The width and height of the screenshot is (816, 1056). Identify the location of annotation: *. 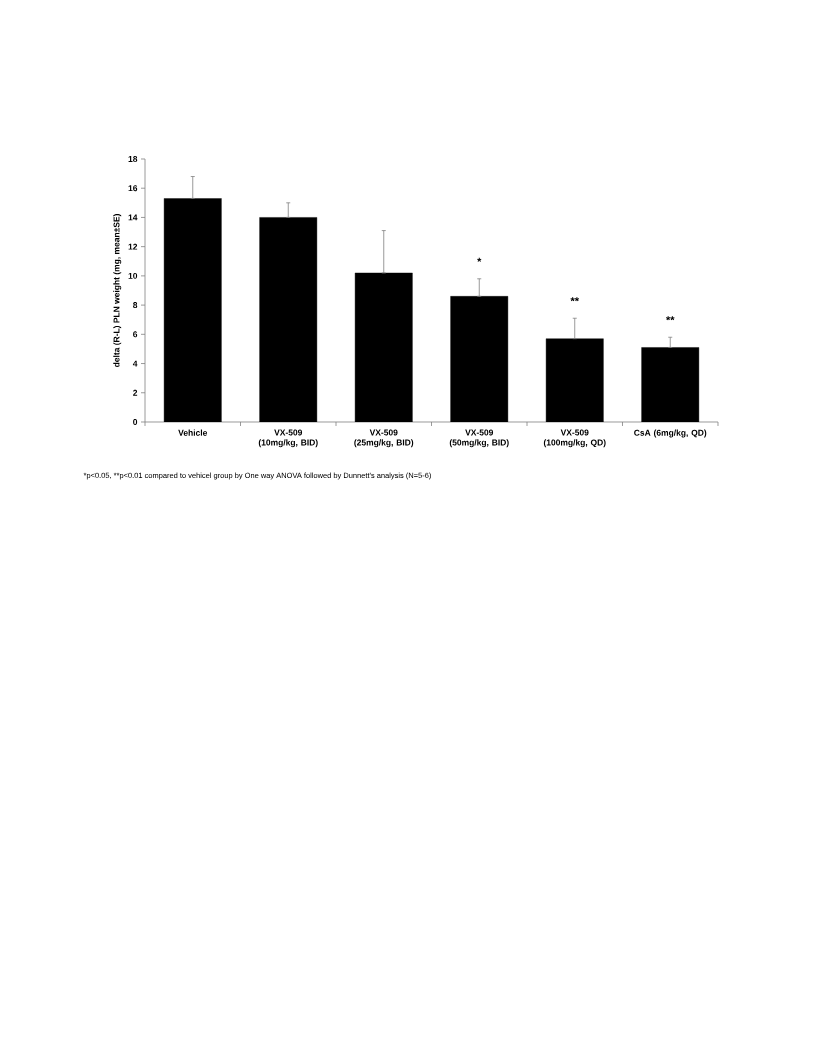
(479, 259).